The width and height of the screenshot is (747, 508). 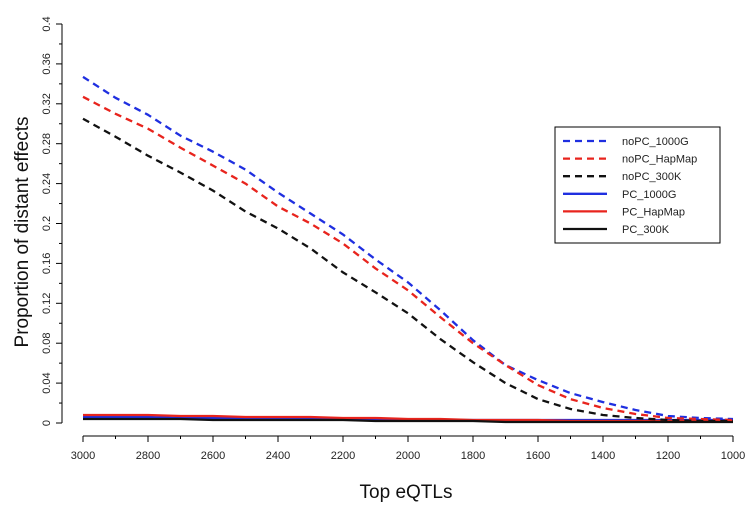 What do you see at coordinates (47, 223) in the screenshot?
I see `y-tick-label: 0.2` at bounding box center [47, 223].